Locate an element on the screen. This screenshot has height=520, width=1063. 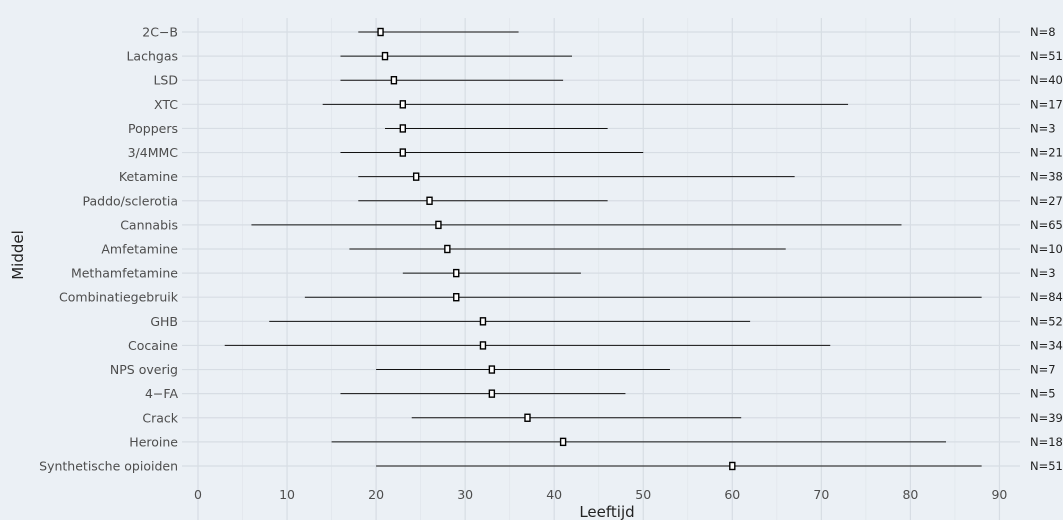
n-label-18: N=51 is located at coordinates (1046, 466).